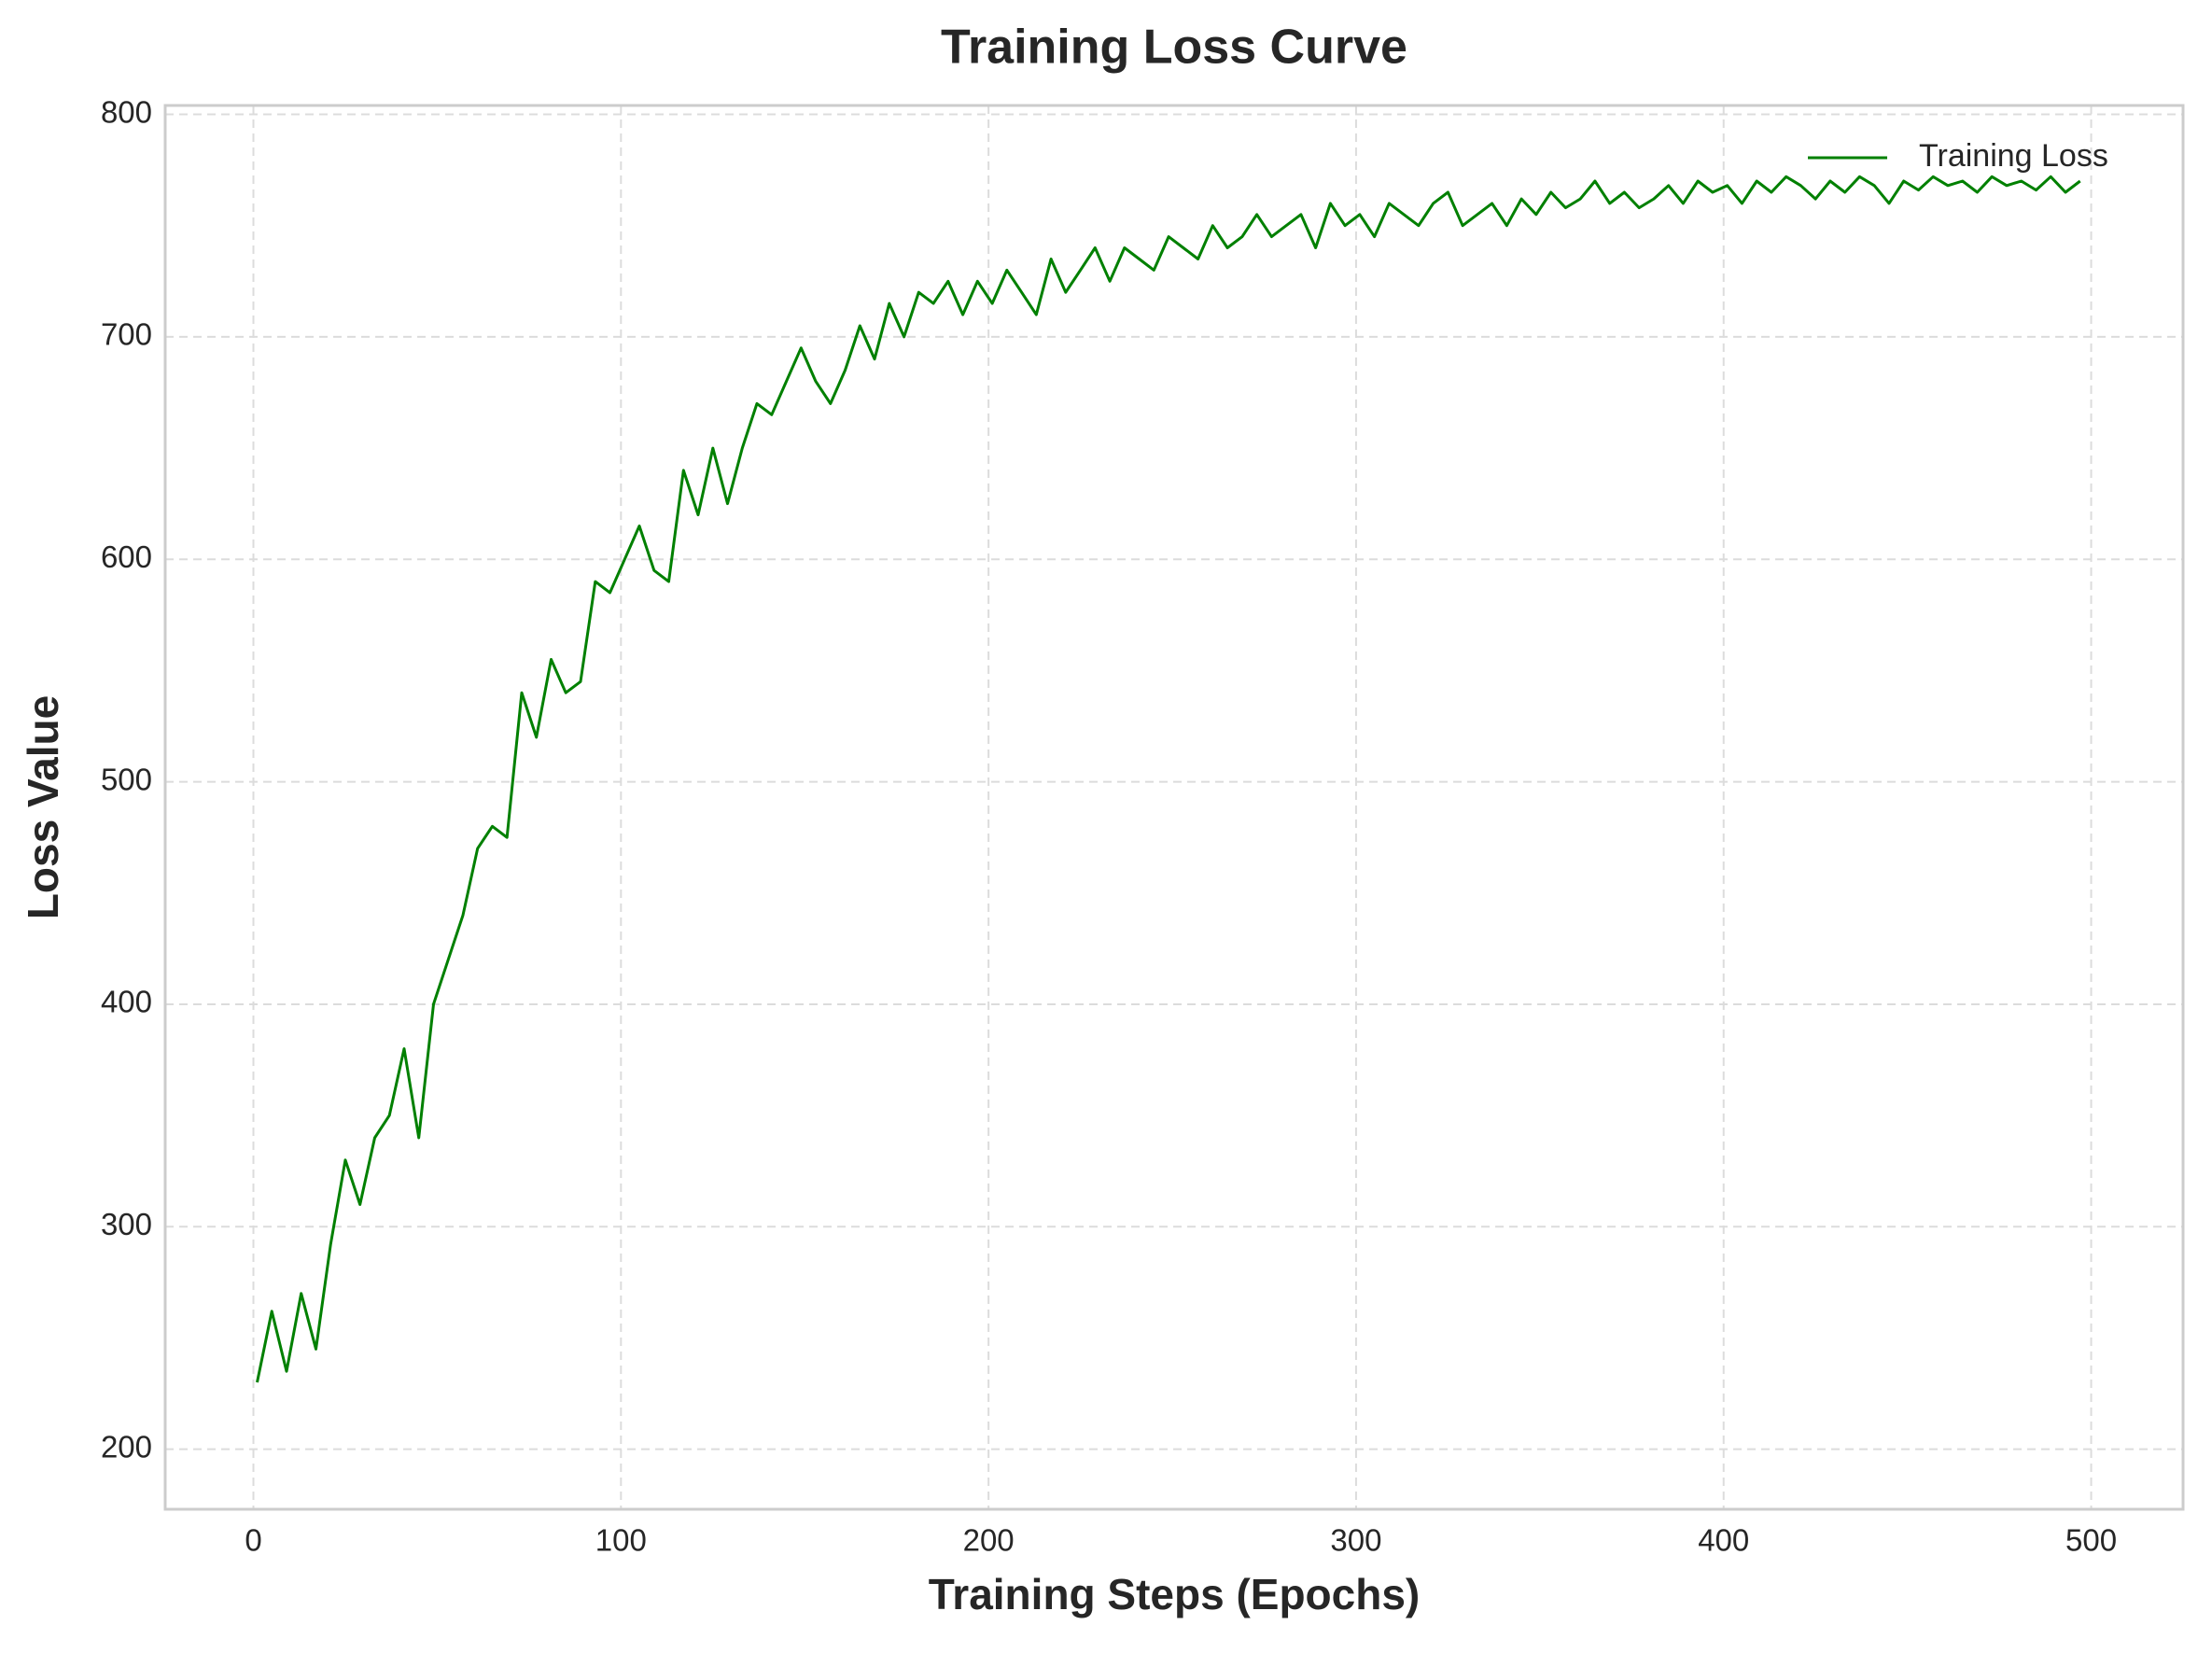  Describe the element at coordinates (1175, 1594) in the screenshot. I see `x-axis-label: Training Steps (Epochs)` at that location.